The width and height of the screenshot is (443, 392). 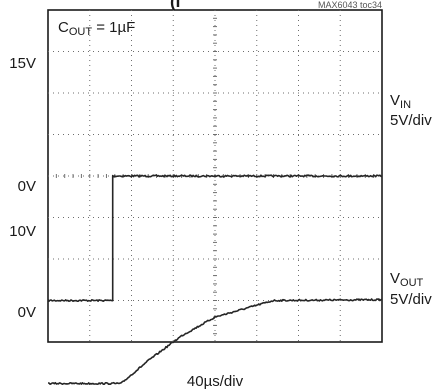 I want to click on vout-tick-0v: 0V, so click(x=27, y=312).